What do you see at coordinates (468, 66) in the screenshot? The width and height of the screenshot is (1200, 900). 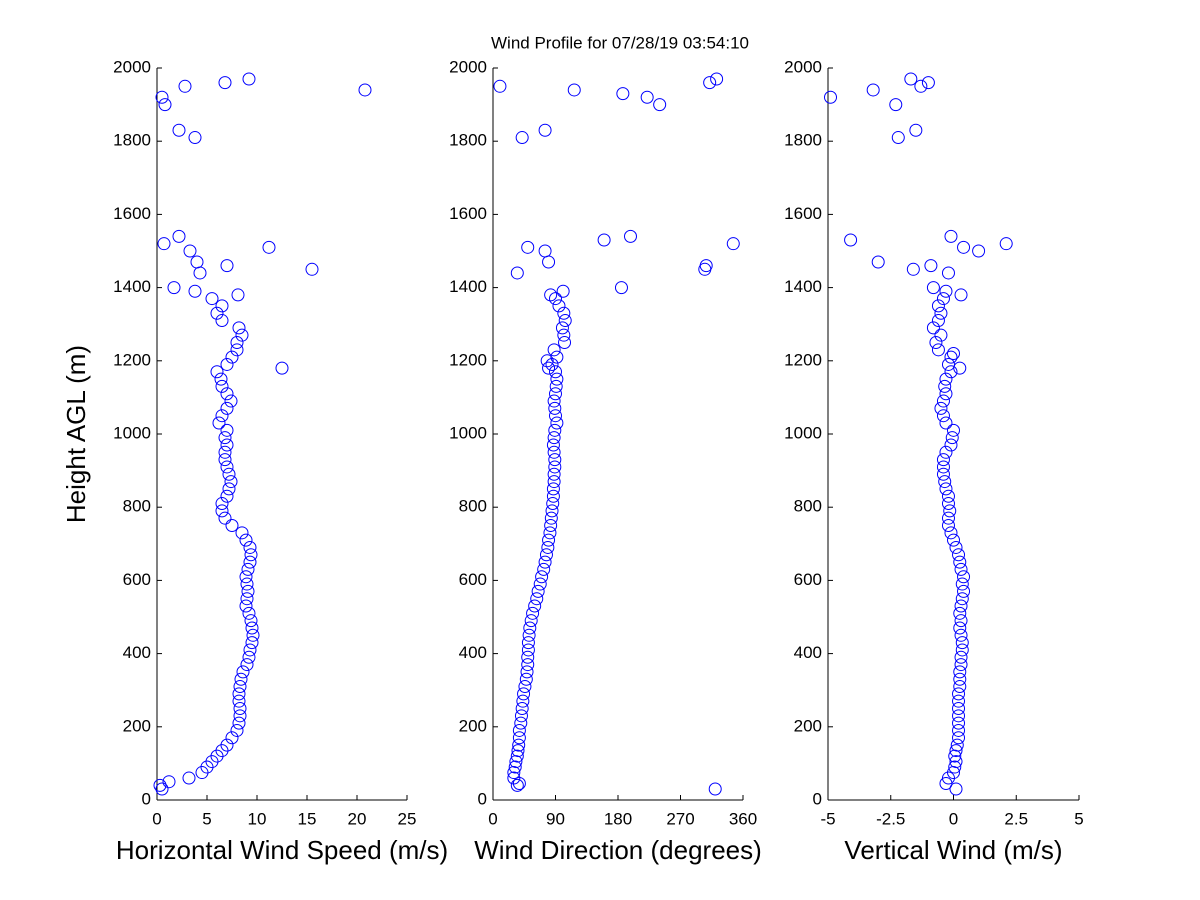 I see `y-tick-label: 2000` at bounding box center [468, 66].